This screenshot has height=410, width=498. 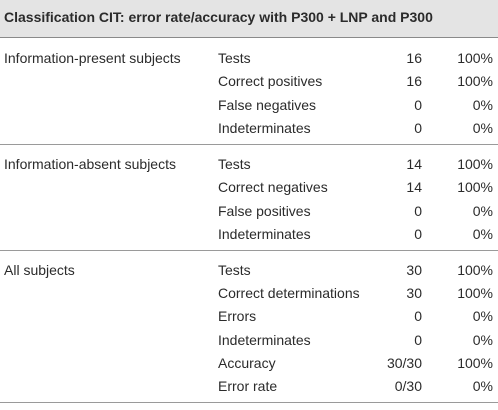 I want to click on row-label: Error rate, so click(x=248, y=386).